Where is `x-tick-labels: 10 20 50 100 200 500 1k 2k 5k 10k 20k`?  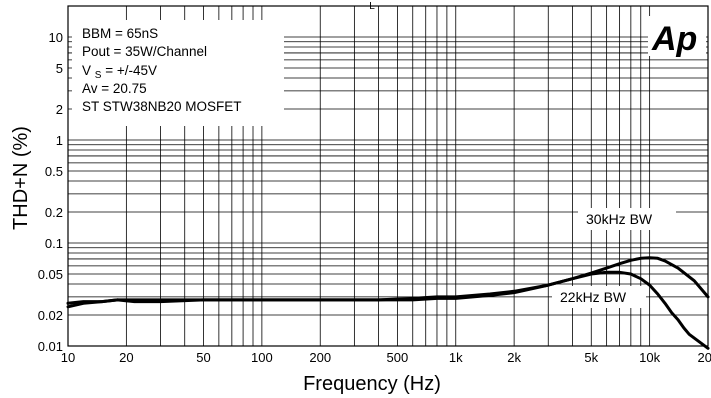
x-tick-labels: 10 20 50 100 200 500 1k 2k 5k 10k 20k is located at coordinates (386, 357).